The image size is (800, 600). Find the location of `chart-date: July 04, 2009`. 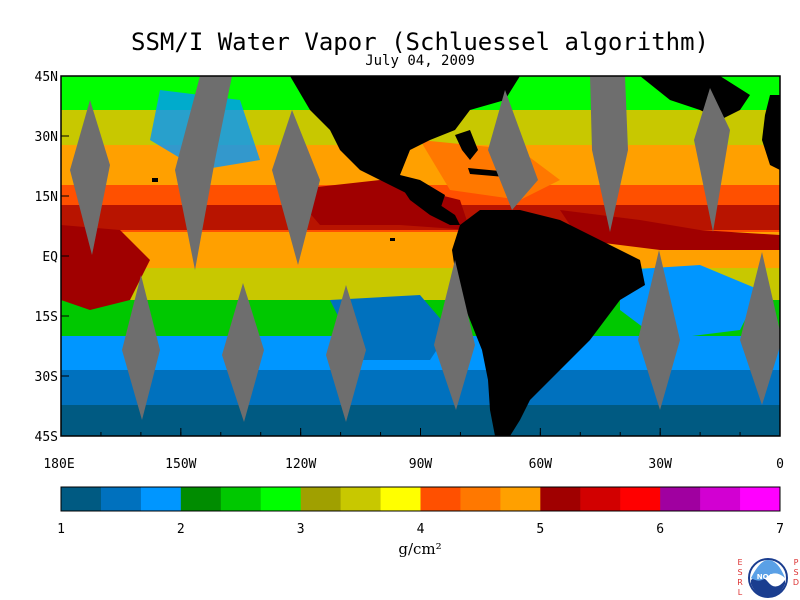

chart-date: July 04, 2009 is located at coordinates (420, 61).